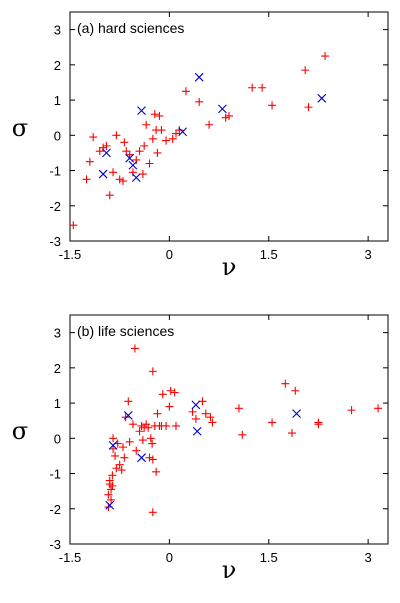 The image size is (400, 603). I want to click on y-tick-label: -3, so click(55, 241).